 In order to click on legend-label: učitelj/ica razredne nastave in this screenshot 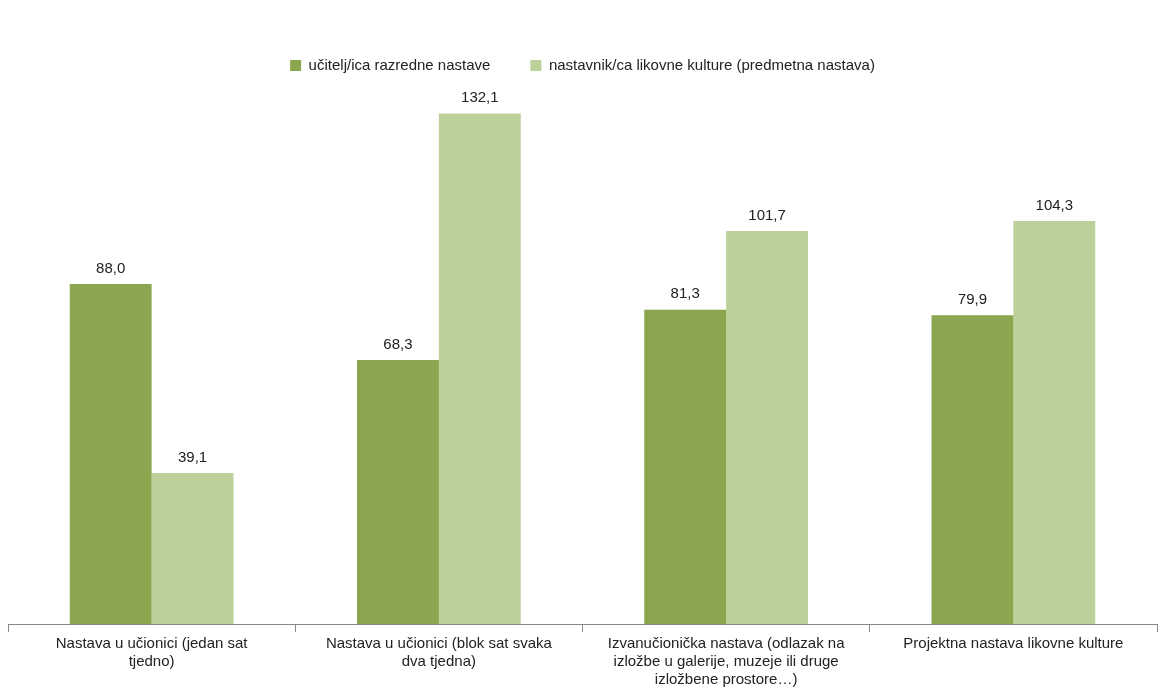, I will do `click(399, 64)`.